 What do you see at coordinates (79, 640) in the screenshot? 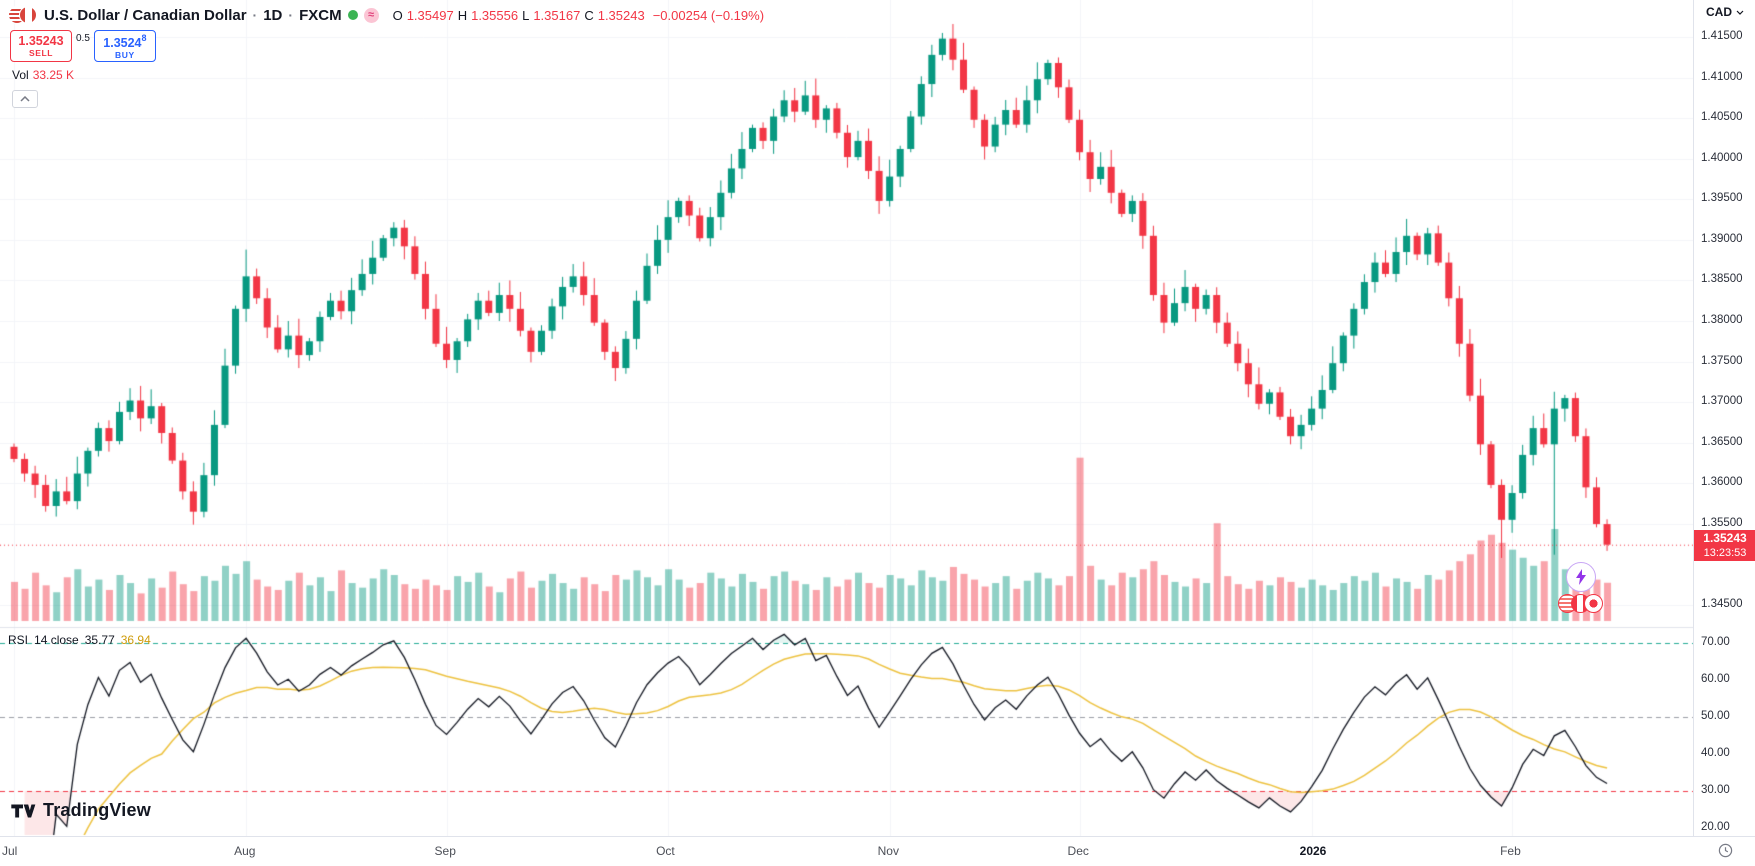
I see `rsi-legend: RSI 14 close 35.77 36.94` at bounding box center [79, 640].